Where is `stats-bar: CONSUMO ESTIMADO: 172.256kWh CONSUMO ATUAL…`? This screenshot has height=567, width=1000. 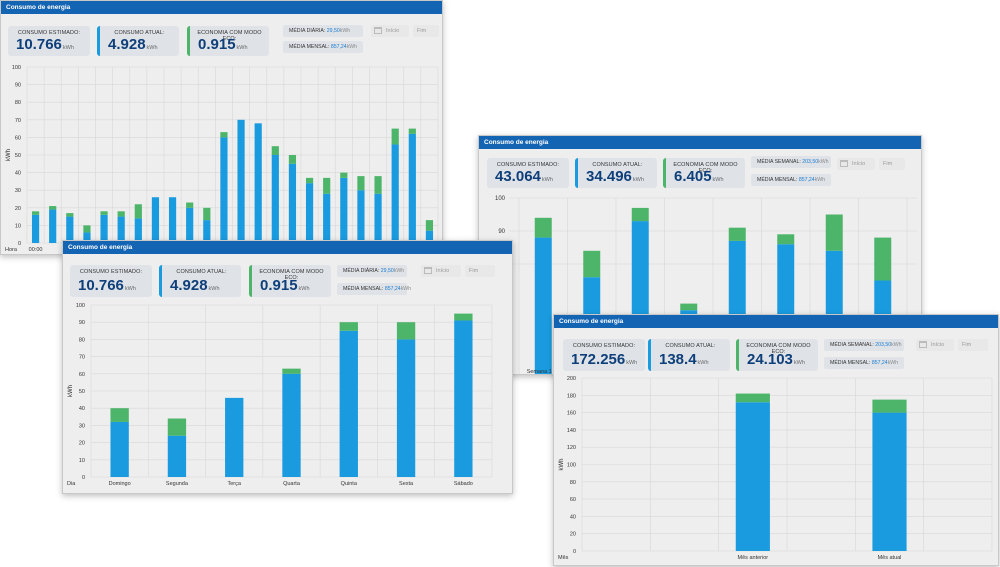
stats-bar: CONSUMO ESTIMADO: 172.256kWh CONSUMO ATUAL… is located at coordinates (776, 350).